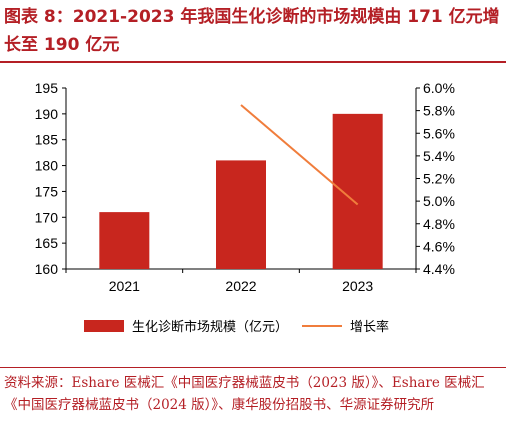 Image resolution: width=506 pixels, height=447 pixels. I want to click on right-tick-label: 5.2%, so click(439, 179).